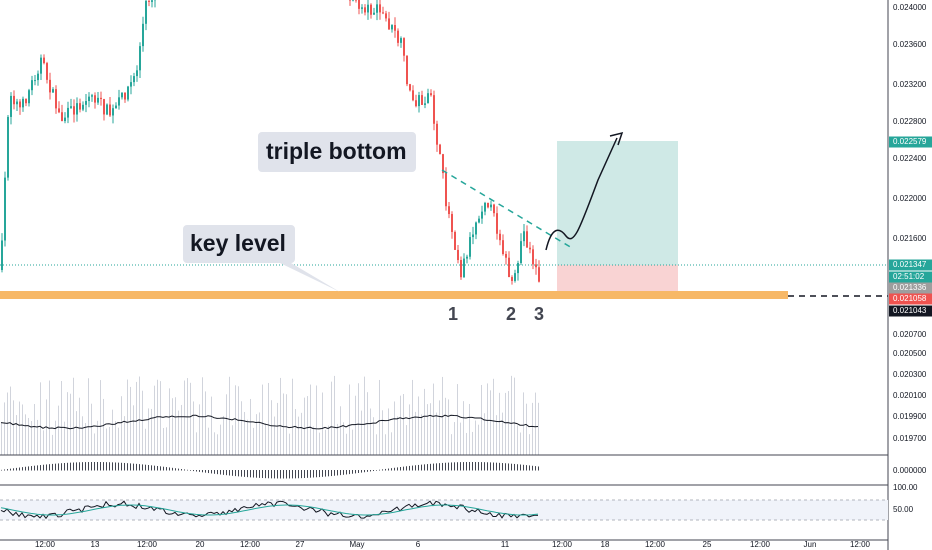 Image resolution: width=932 pixels, height=550 pixels. I want to click on badge-text: 0.021058, so click(910, 298).